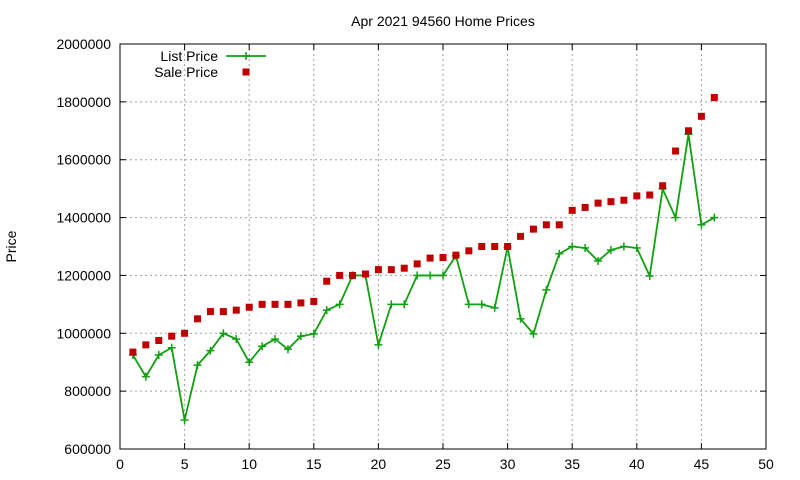 The height and width of the screenshot is (480, 800). Describe the element at coordinates (120, 464) in the screenshot. I see `x-tick-label: 0` at that location.